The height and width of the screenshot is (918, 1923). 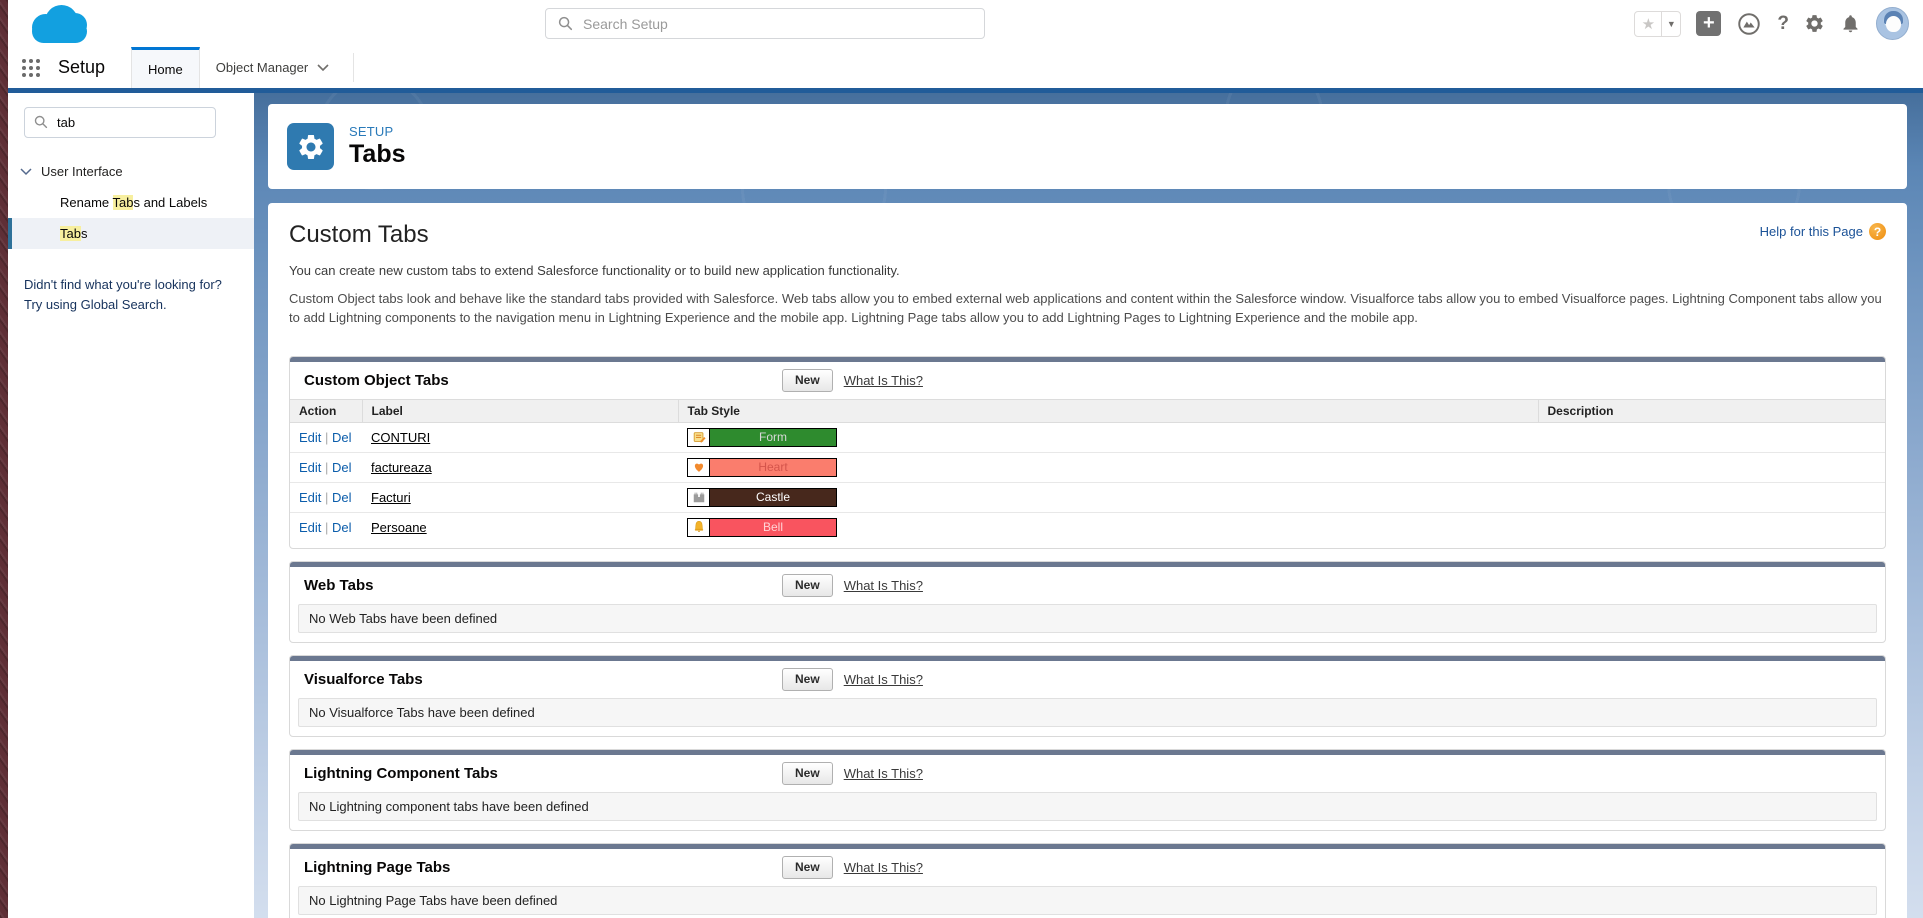 I want to click on header-actions: ★ ▼ + ?, so click(x=1771, y=23).